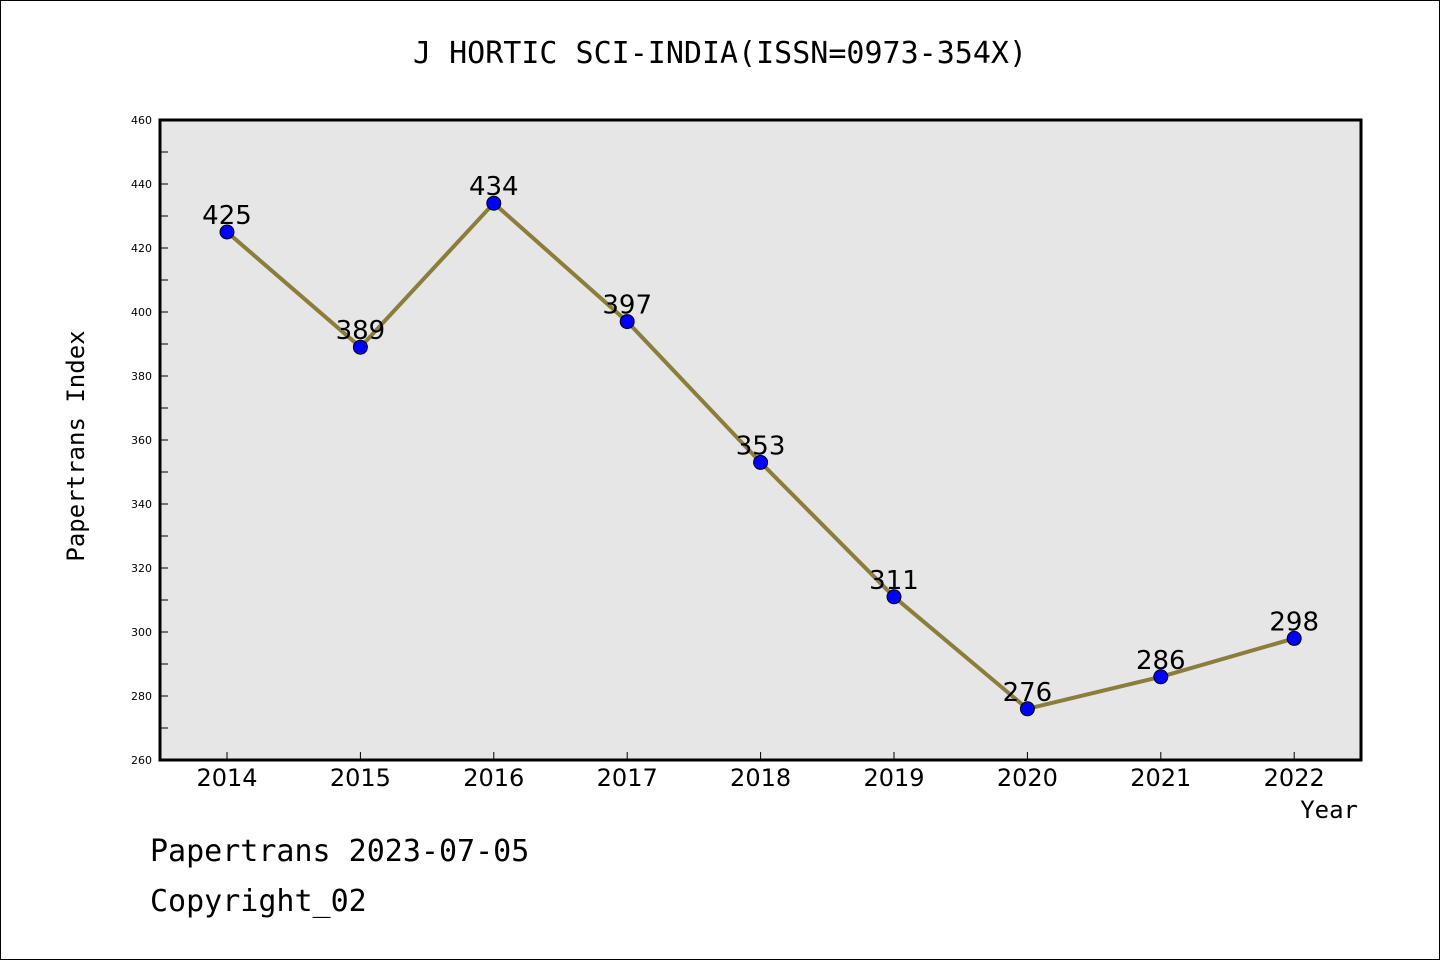 Image resolution: width=1440 pixels, height=960 pixels. What do you see at coordinates (361, 331) in the screenshot?
I see `data-label: 389` at bounding box center [361, 331].